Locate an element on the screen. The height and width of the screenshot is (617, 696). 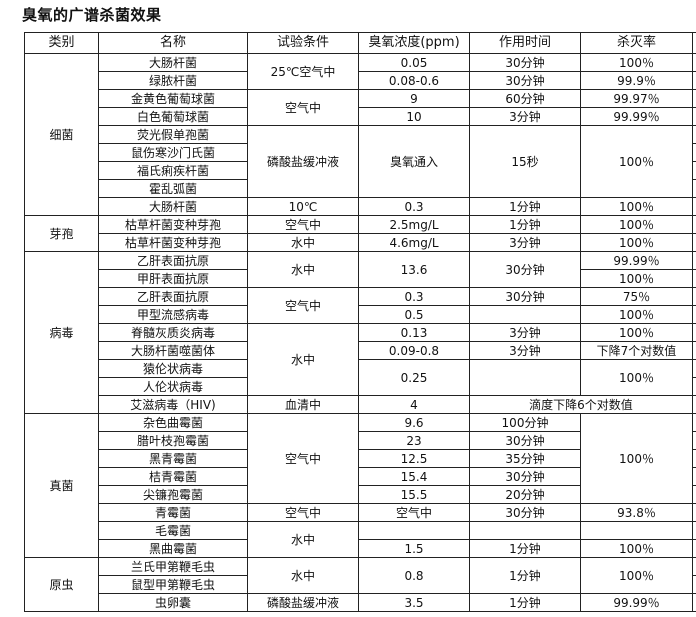
table-row: 毛霉菌 水中 is located at coordinates (360, 539).